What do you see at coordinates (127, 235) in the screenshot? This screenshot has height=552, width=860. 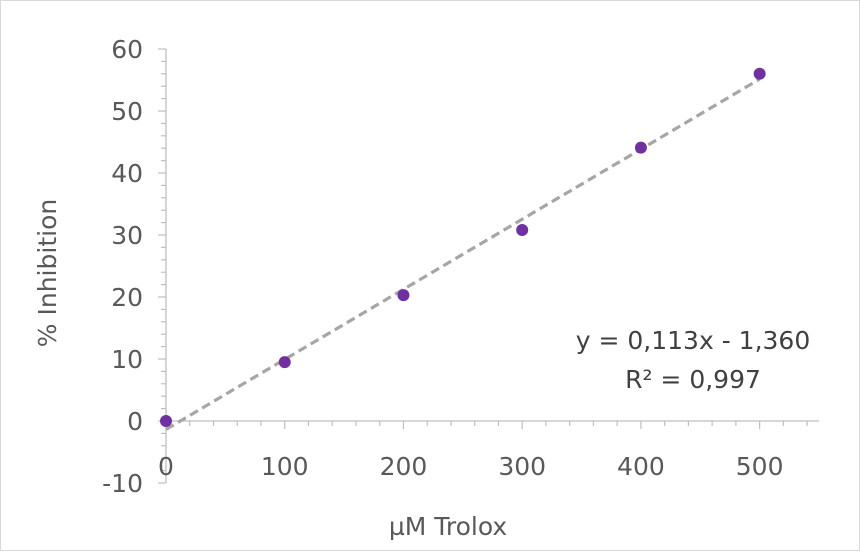 I see `y-tick-label: 30` at bounding box center [127, 235].